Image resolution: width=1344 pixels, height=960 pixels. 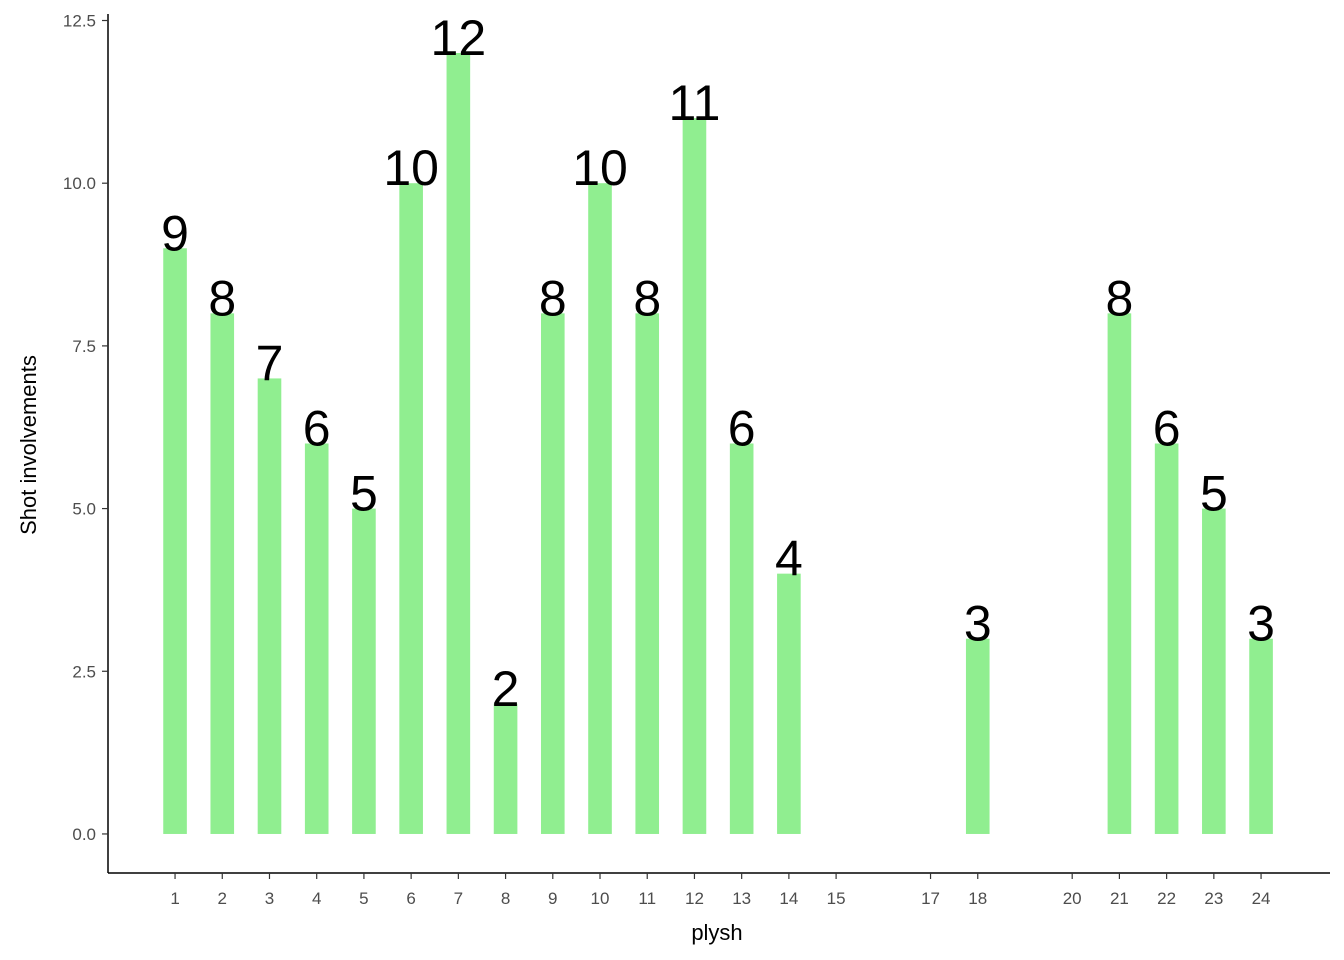 What do you see at coordinates (600, 898) in the screenshot?
I see `x-tick-label: 10` at bounding box center [600, 898].